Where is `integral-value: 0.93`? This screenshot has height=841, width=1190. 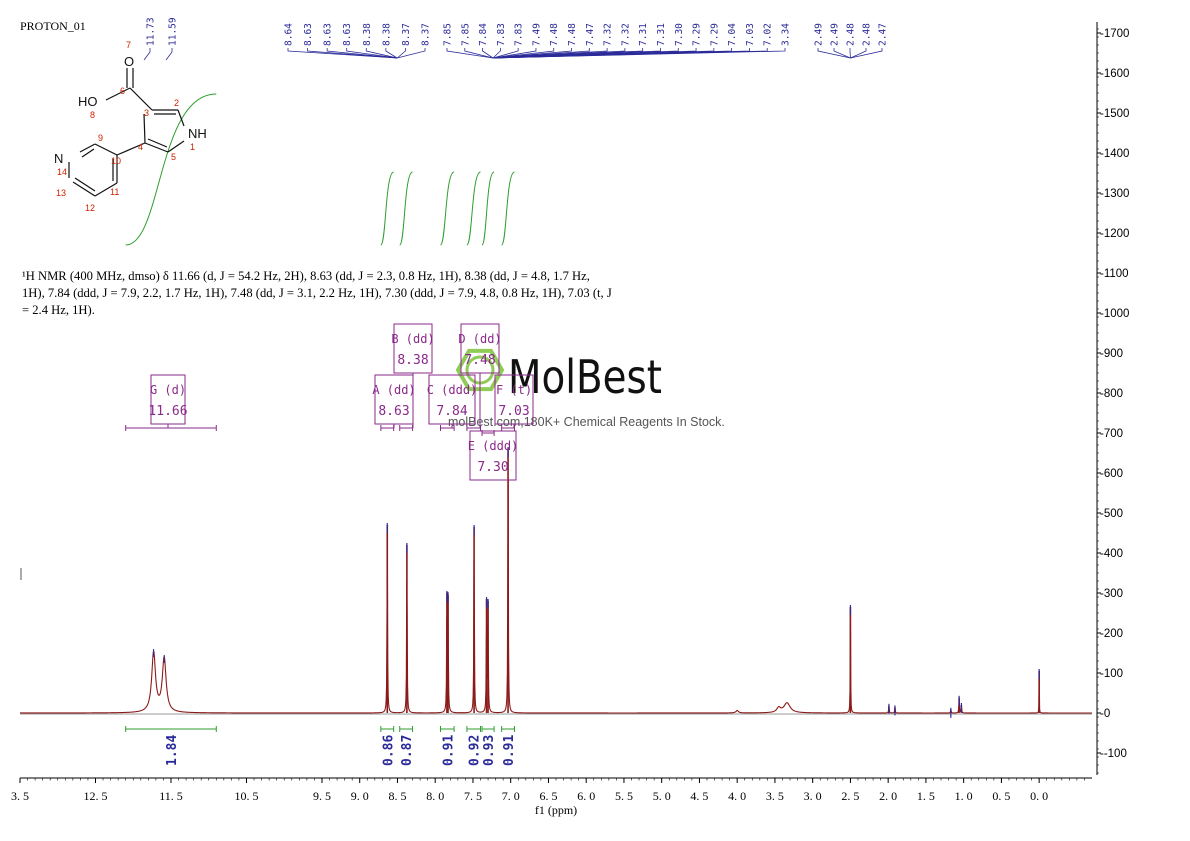
integral-value: 0.93 is located at coordinates (489, 750).